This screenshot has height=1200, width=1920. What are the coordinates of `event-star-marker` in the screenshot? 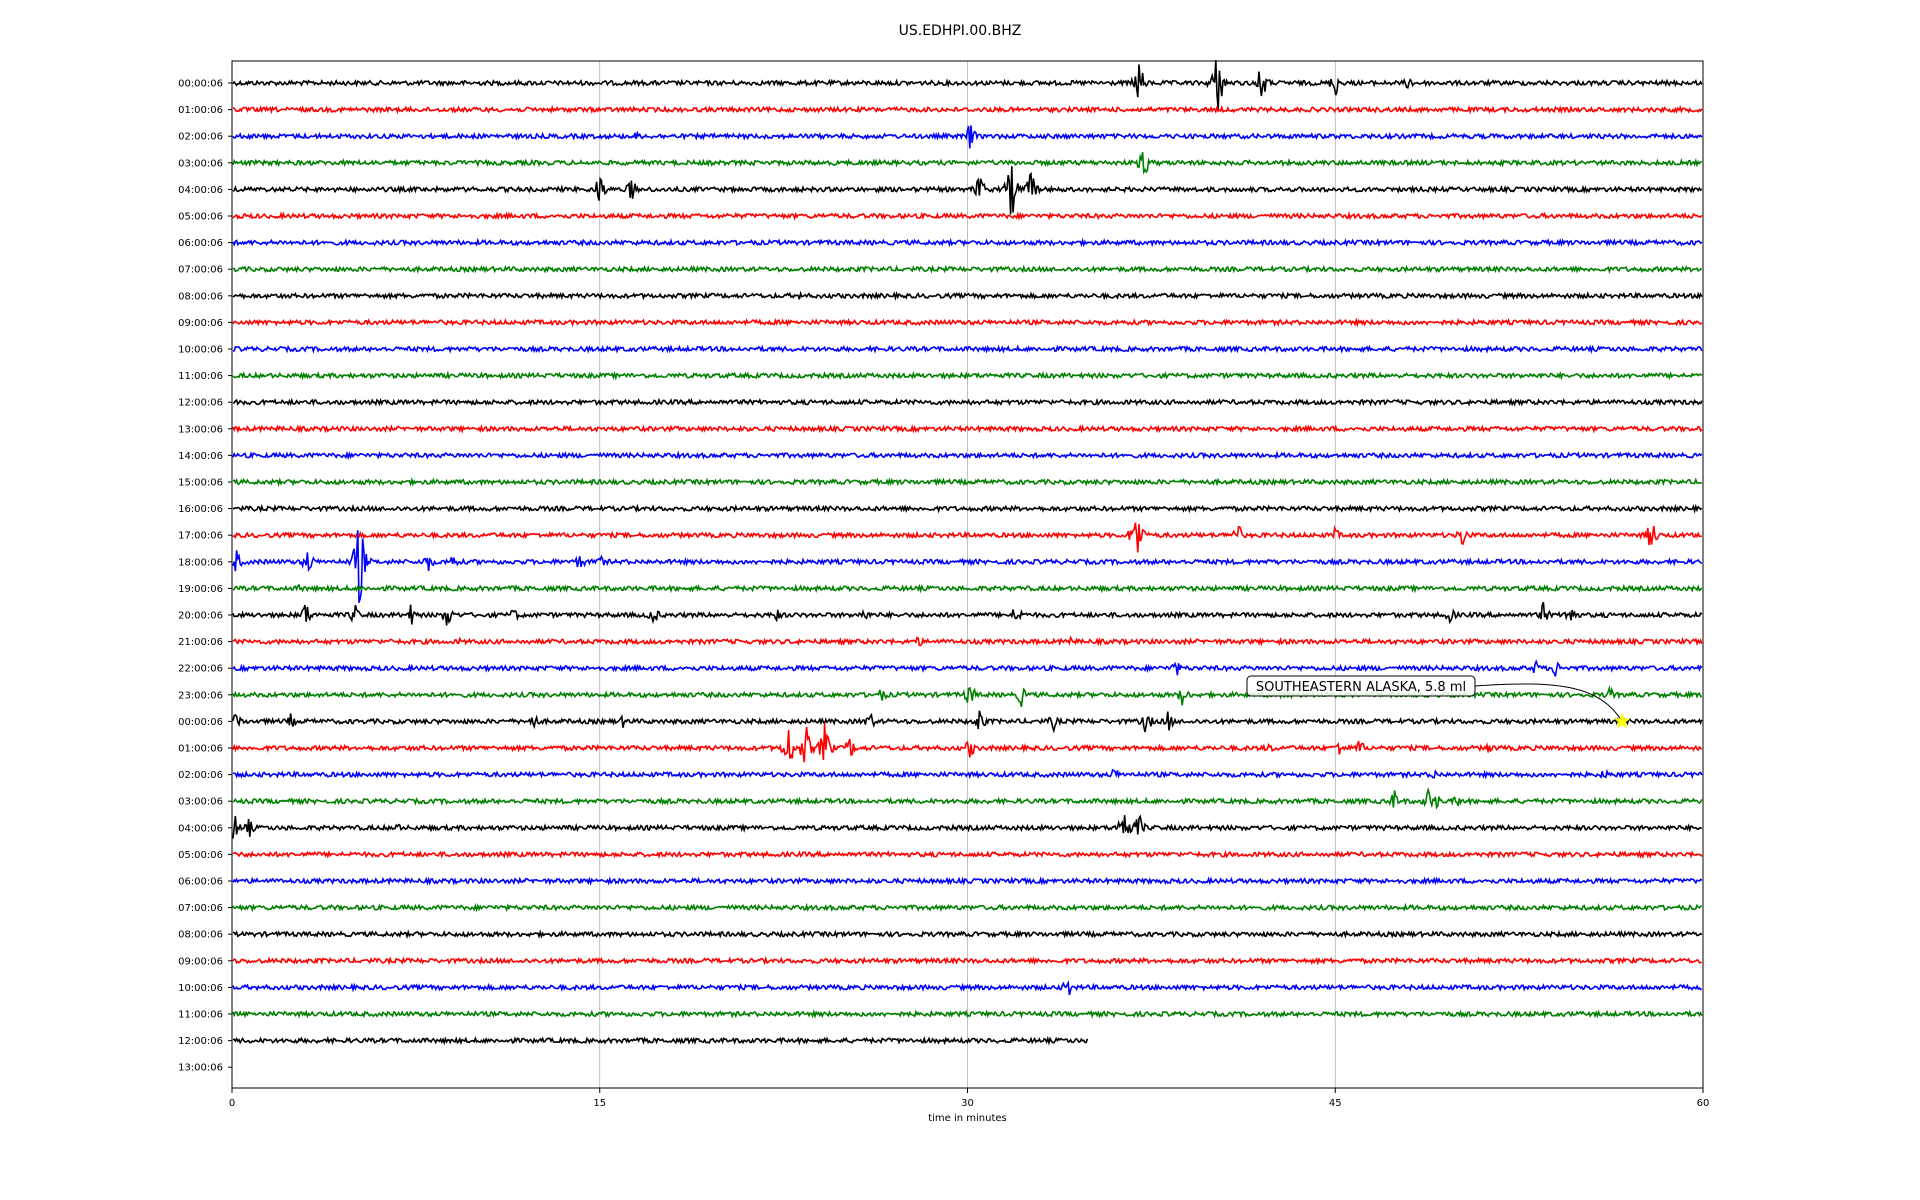 It's located at (1622, 721).